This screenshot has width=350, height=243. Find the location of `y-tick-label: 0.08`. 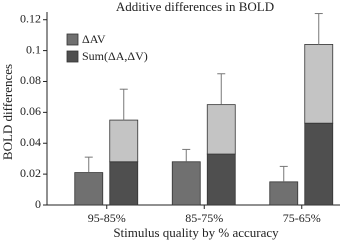

y-tick-label: 0.08 is located at coordinates (30, 80).